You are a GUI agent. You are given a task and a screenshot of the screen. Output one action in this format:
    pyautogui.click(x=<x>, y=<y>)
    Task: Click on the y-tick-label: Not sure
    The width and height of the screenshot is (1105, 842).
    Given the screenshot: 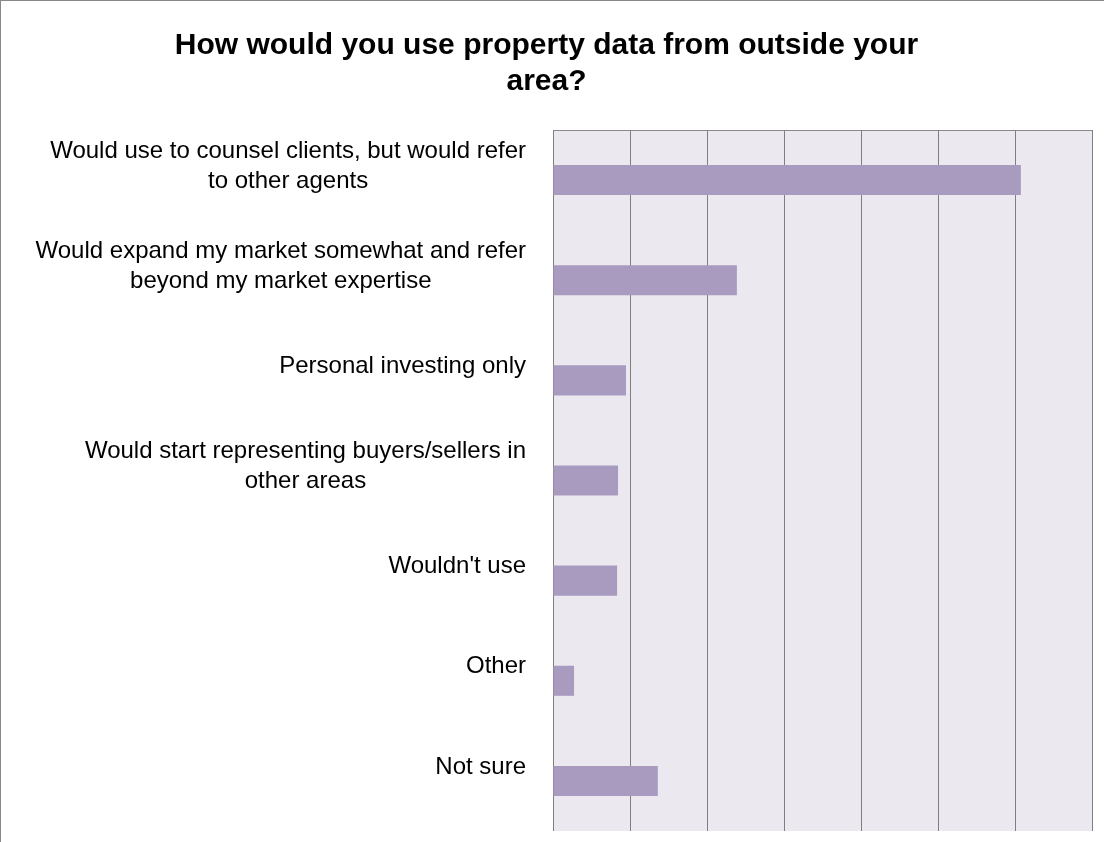 What is the action you would take?
    pyautogui.click(x=480, y=765)
    